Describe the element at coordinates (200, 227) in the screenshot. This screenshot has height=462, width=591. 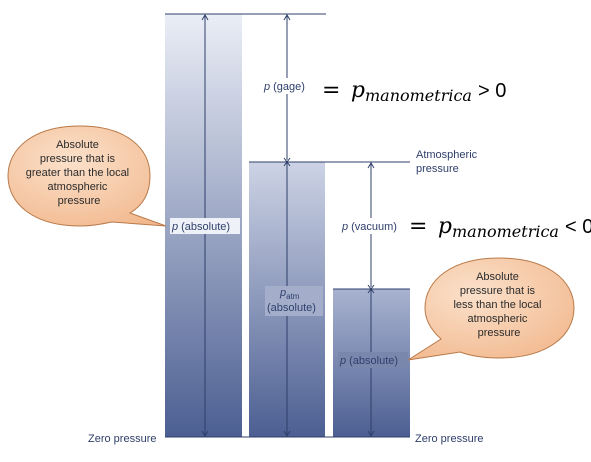
I see `label-p-absolute-left: p (absolute)` at that location.